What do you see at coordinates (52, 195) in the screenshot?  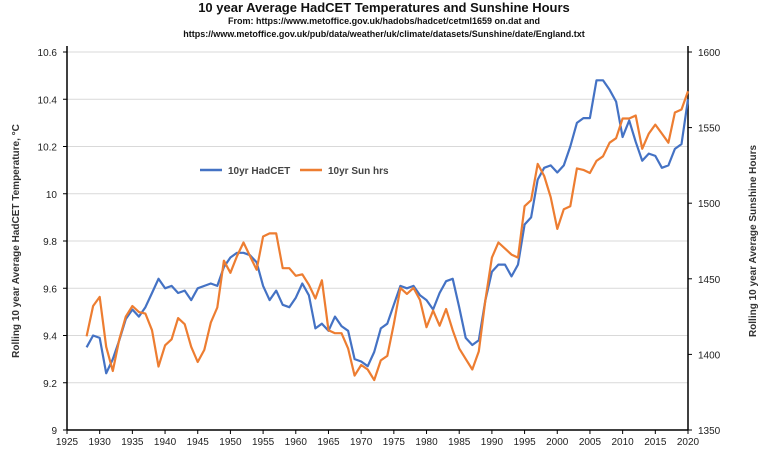 I see `y-tick-label: 10` at bounding box center [52, 195].